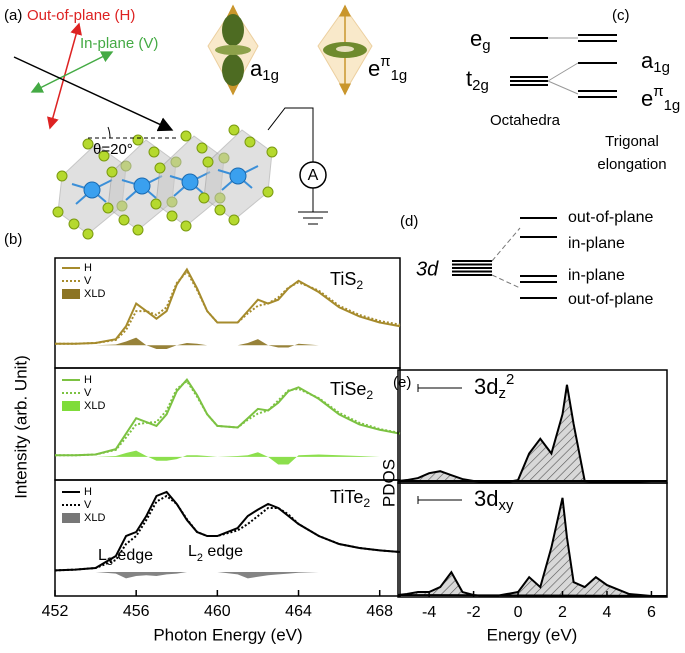 The image size is (685, 653). Describe the element at coordinates (631, 164) in the screenshot. I see `caption: elongation` at that location.